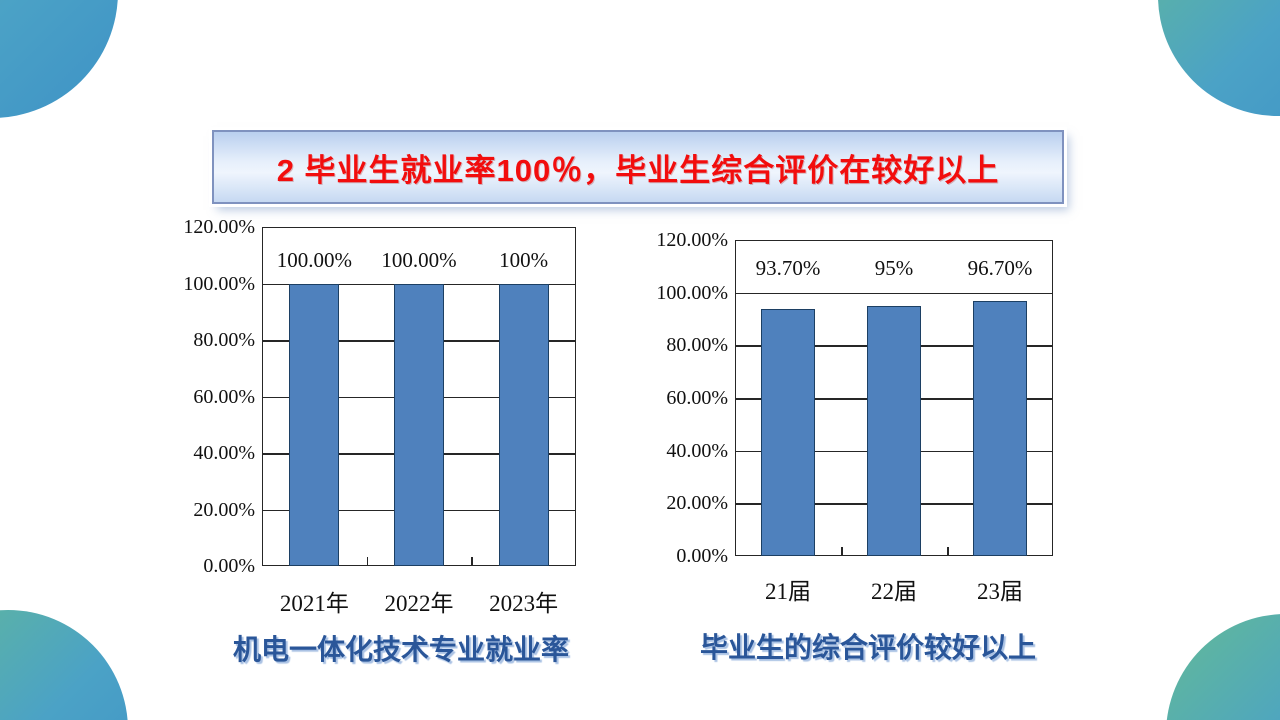 The width and height of the screenshot is (1280, 720). I want to click on x-axis-category-label: 21届, so click(788, 591).